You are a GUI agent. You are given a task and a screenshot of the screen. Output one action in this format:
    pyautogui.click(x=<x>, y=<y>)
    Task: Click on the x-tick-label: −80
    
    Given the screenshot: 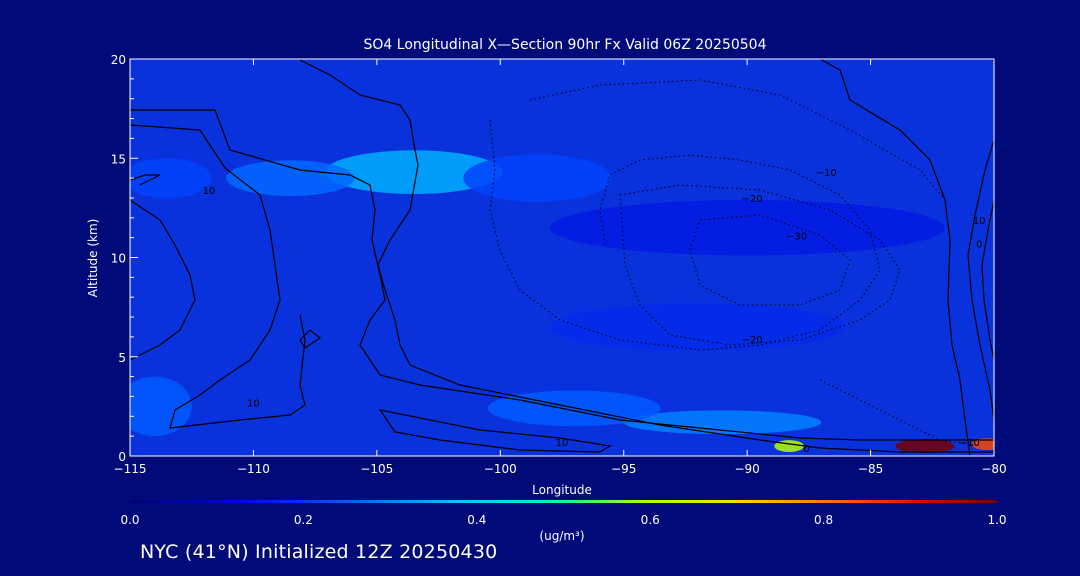 What is the action you would take?
    pyautogui.click(x=993, y=469)
    